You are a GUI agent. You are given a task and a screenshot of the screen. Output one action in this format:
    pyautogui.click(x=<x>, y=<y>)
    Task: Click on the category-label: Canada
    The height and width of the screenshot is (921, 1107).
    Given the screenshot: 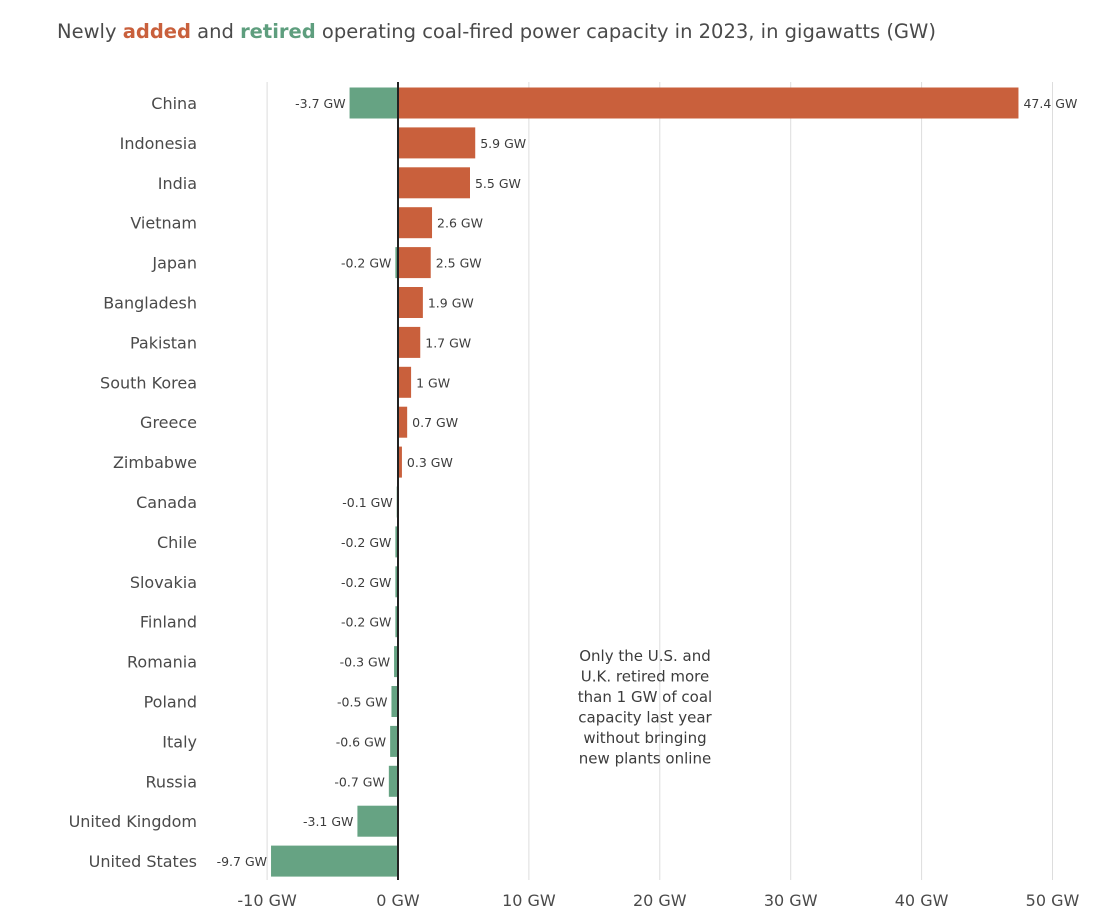 What is the action you would take?
    pyautogui.click(x=166, y=502)
    